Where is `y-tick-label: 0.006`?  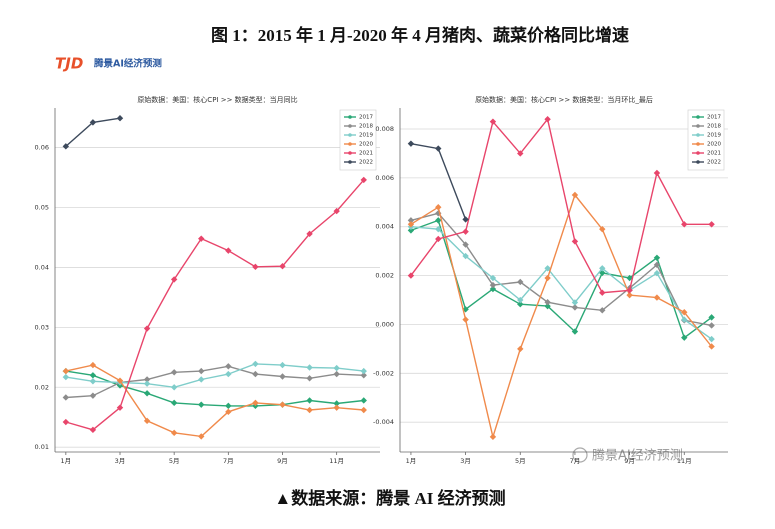
y-tick-label: 0.006 is located at coordinates (384, 178).